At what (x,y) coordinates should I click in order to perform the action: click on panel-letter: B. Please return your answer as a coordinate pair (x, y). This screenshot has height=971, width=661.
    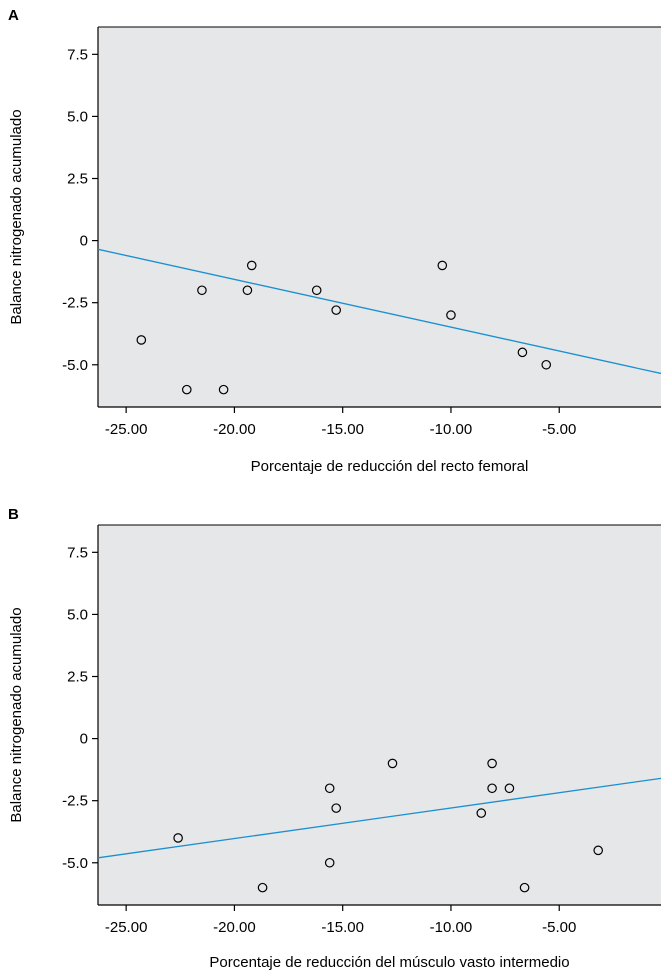
    Looking at the image, I should click on (13, 514).